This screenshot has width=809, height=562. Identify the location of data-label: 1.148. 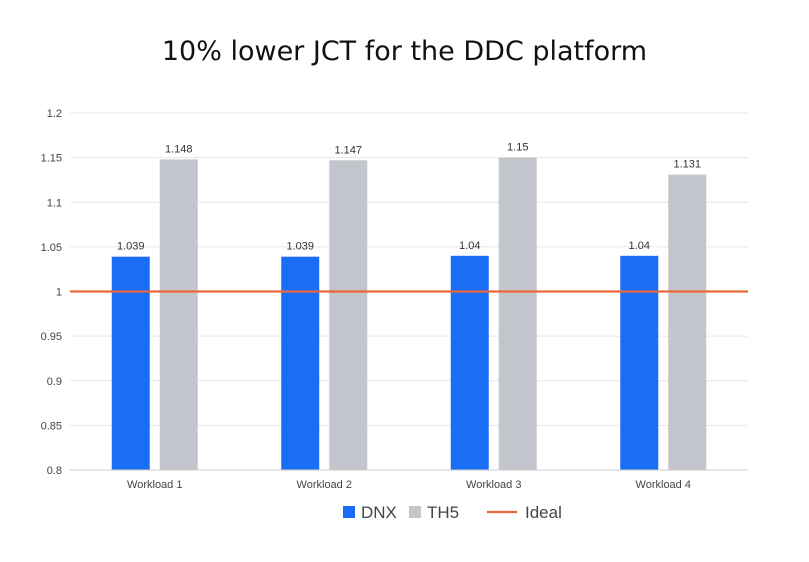
(179, 149).